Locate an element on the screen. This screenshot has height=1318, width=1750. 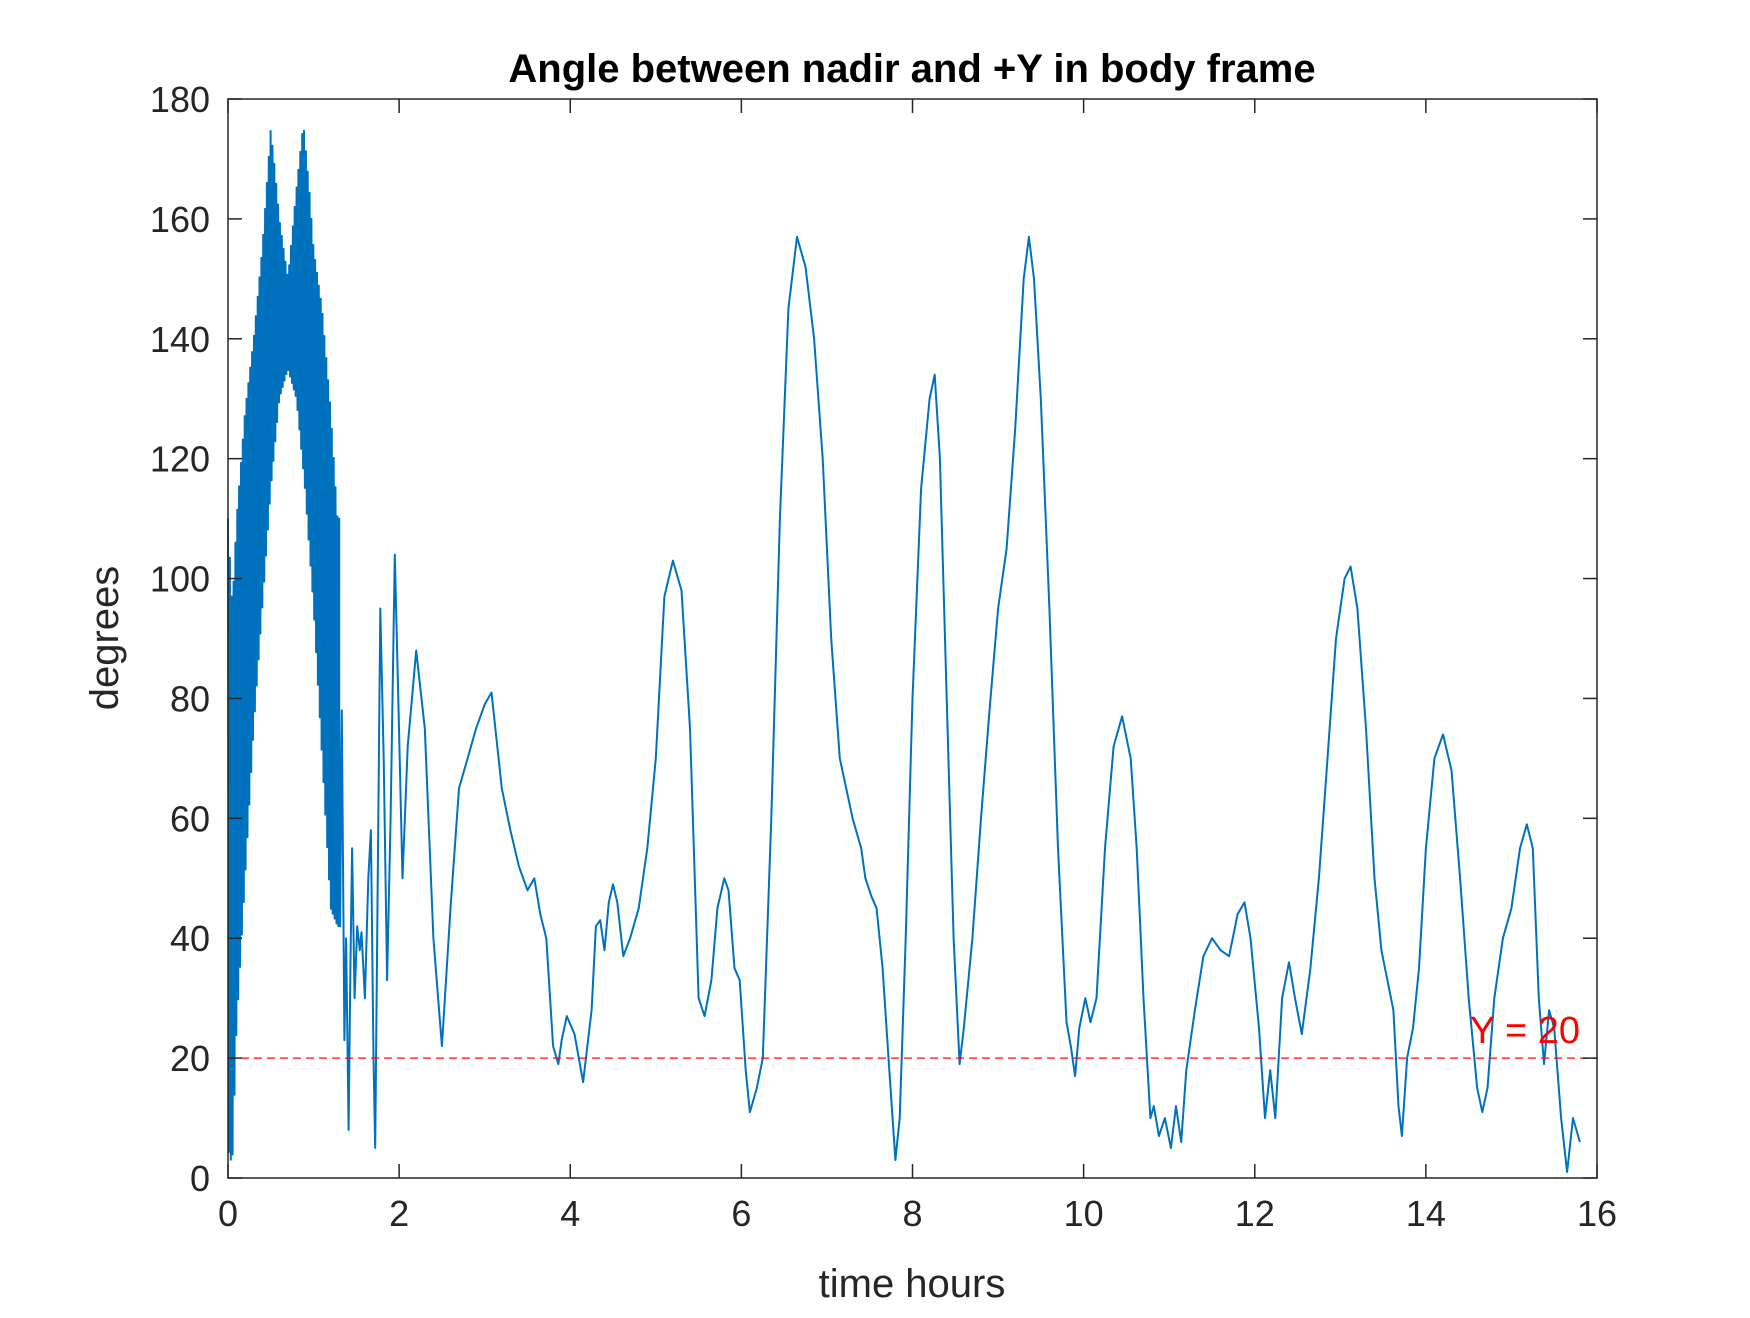
x-axis-label: time hours is located at coordinates (912, 1284).